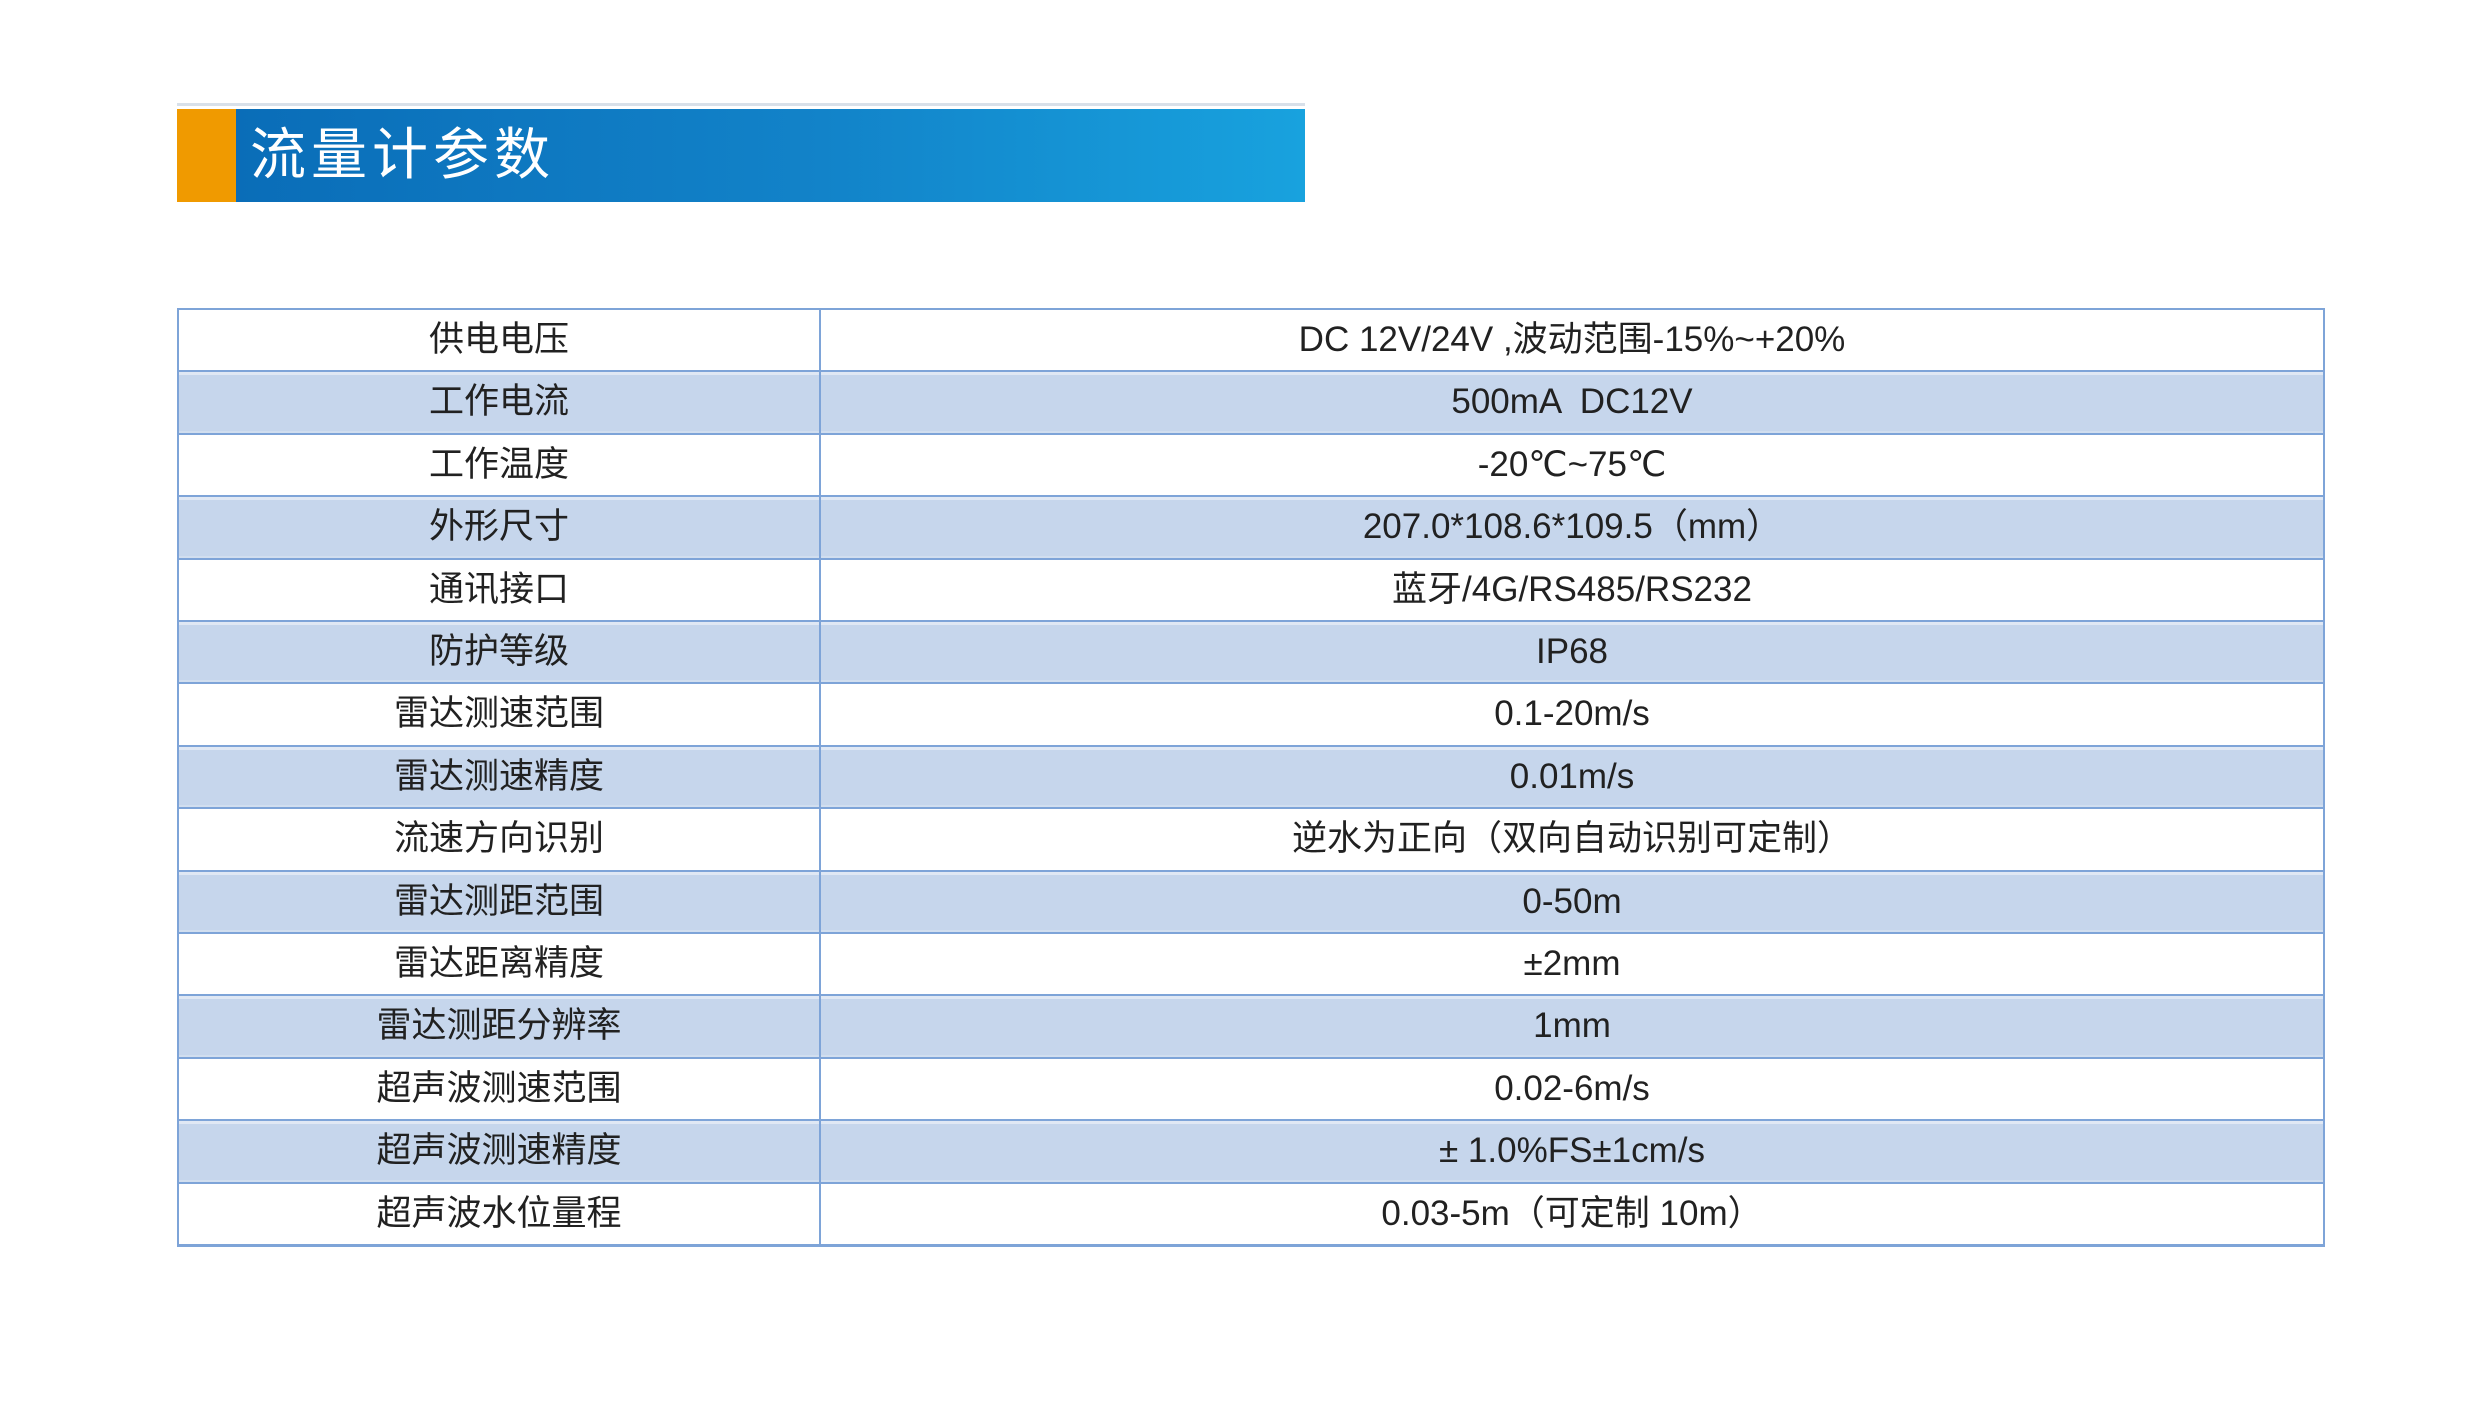 This screenshot has width=2480, height=1415. I want to click on param-name: 雷达距离精度, so click(500, 964).